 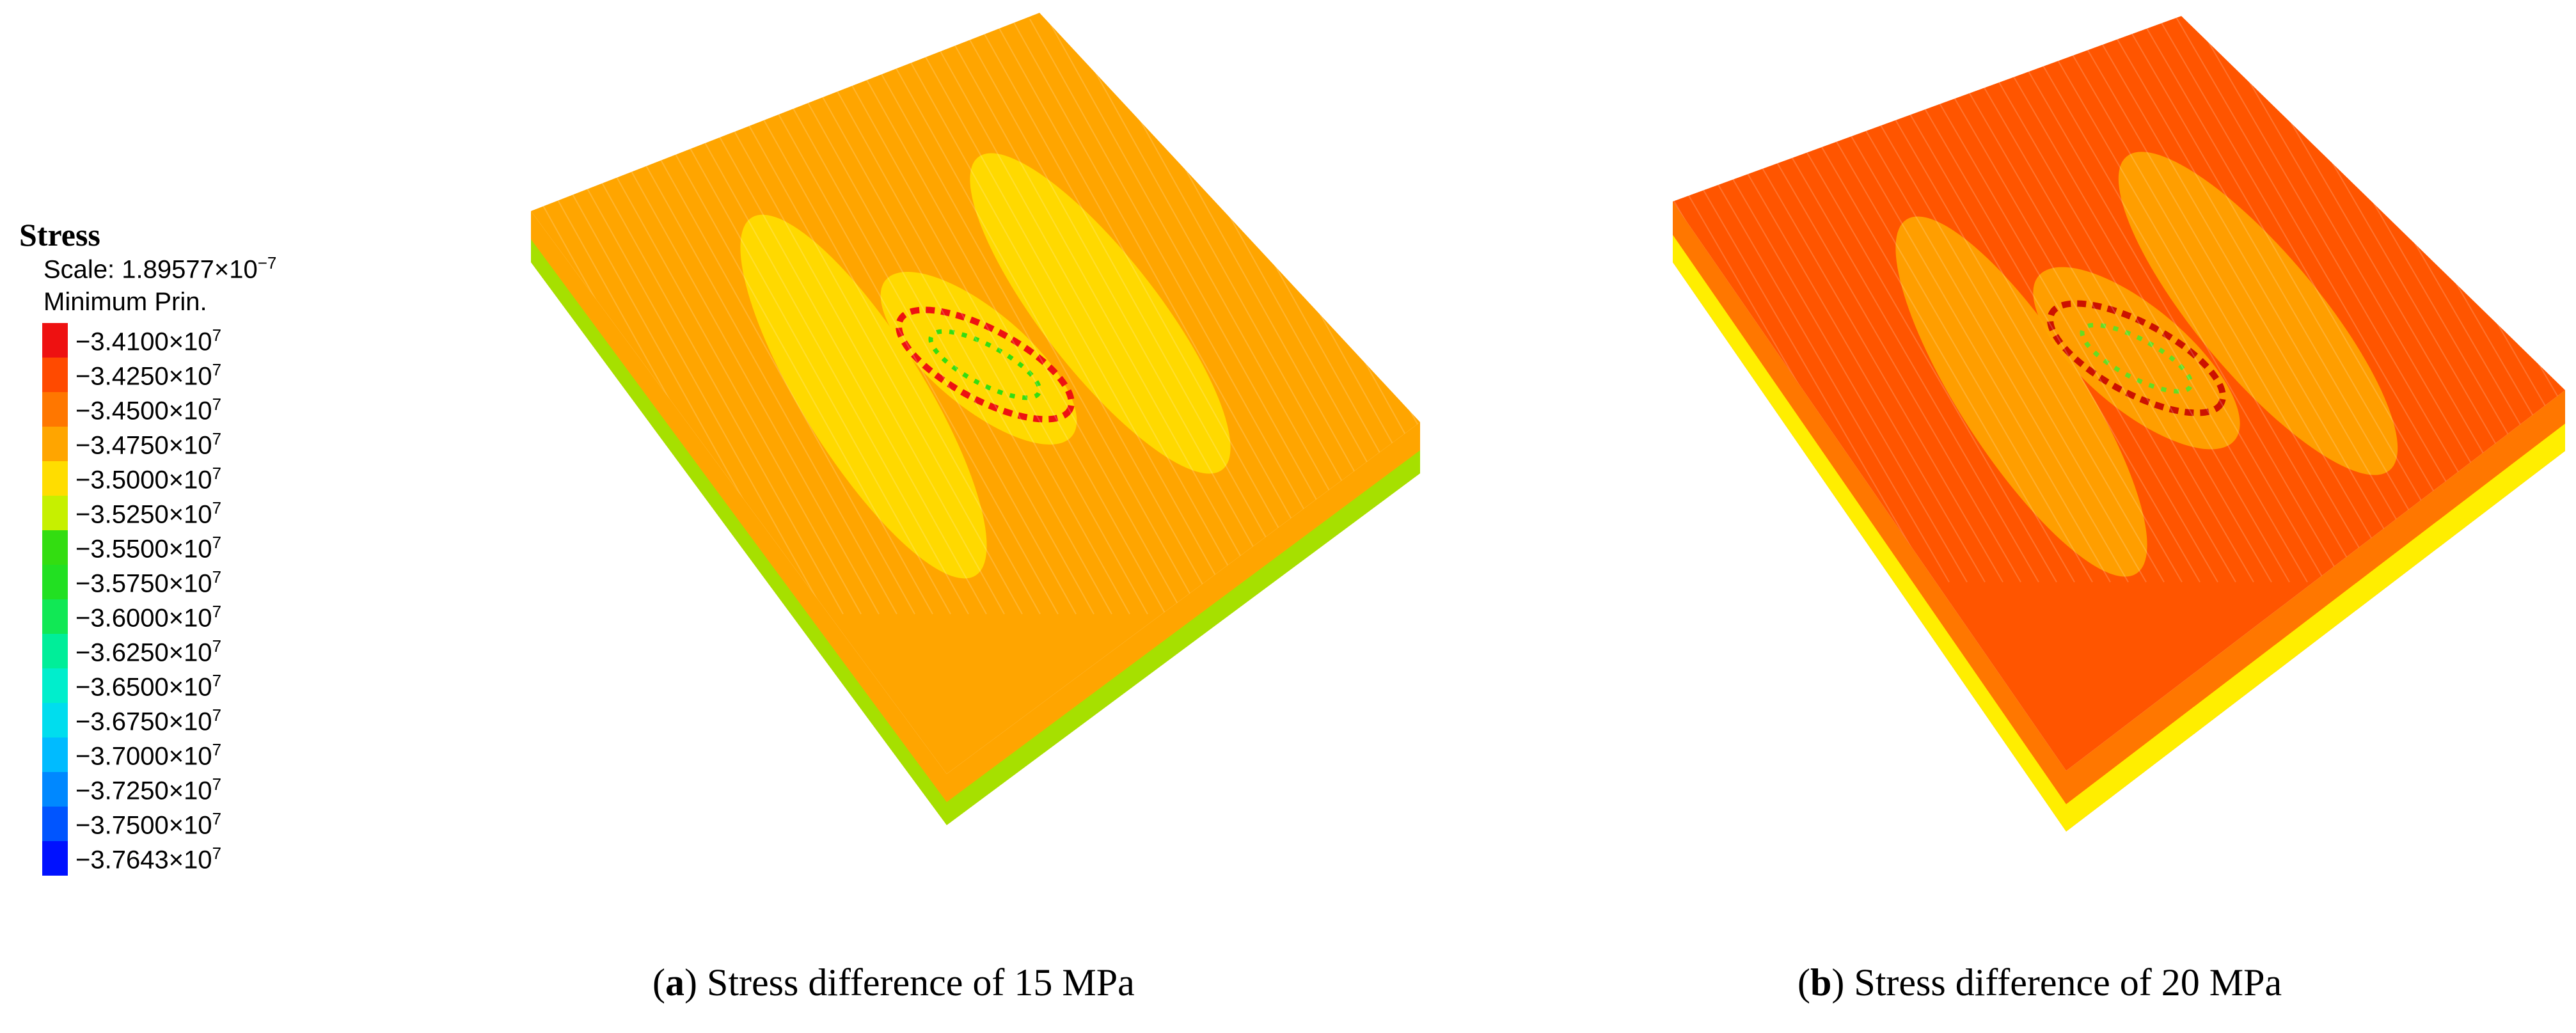 I want to click on legend-value: −3.7000×10⁷, so click(x=148, y=755).